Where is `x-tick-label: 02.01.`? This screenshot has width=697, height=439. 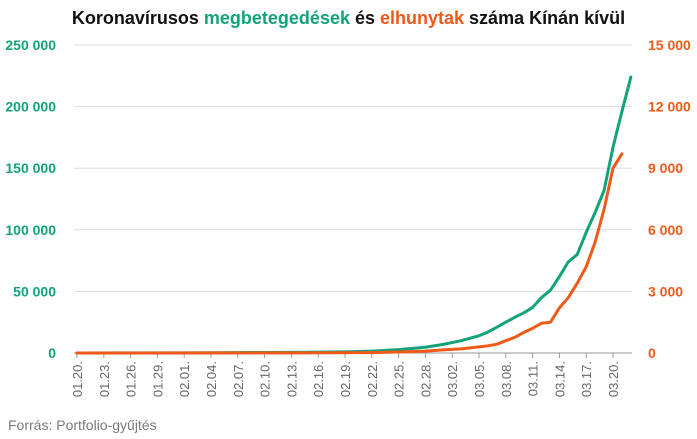 x-tick-label: 02.01. is located at coordinates (184, 379).